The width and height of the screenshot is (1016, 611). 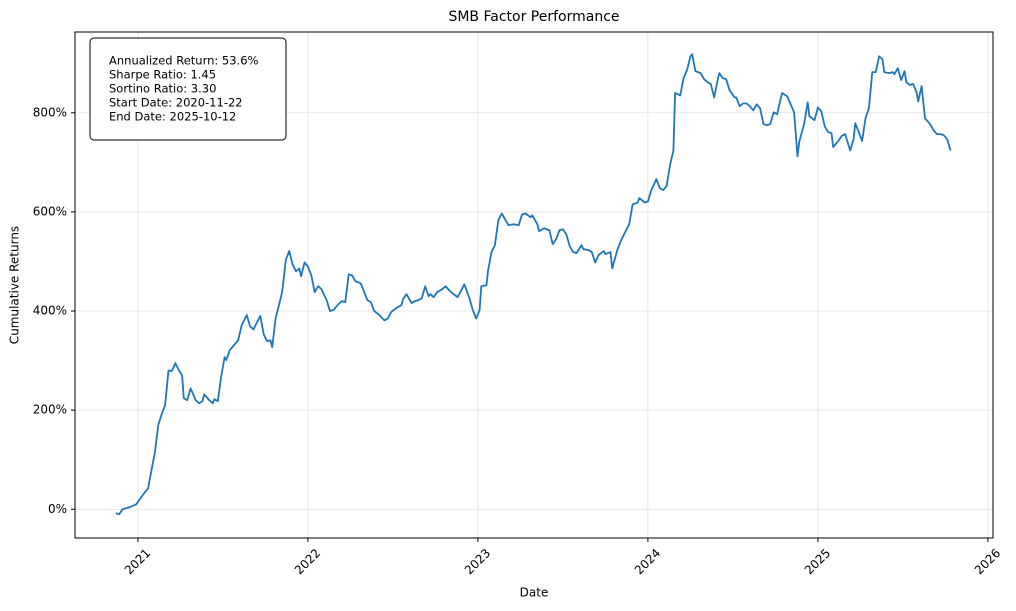 I want to click on y-tick-label: 0%, so click(x=57, y=509).